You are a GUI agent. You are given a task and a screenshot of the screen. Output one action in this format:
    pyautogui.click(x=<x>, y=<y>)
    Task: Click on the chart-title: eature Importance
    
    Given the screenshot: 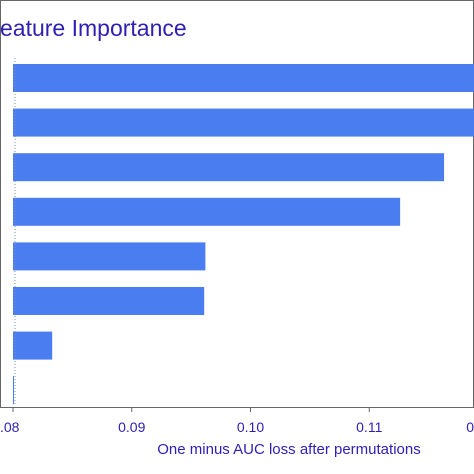 What is the action you would take?
    pyautogui.click(x=93, y=28)
    